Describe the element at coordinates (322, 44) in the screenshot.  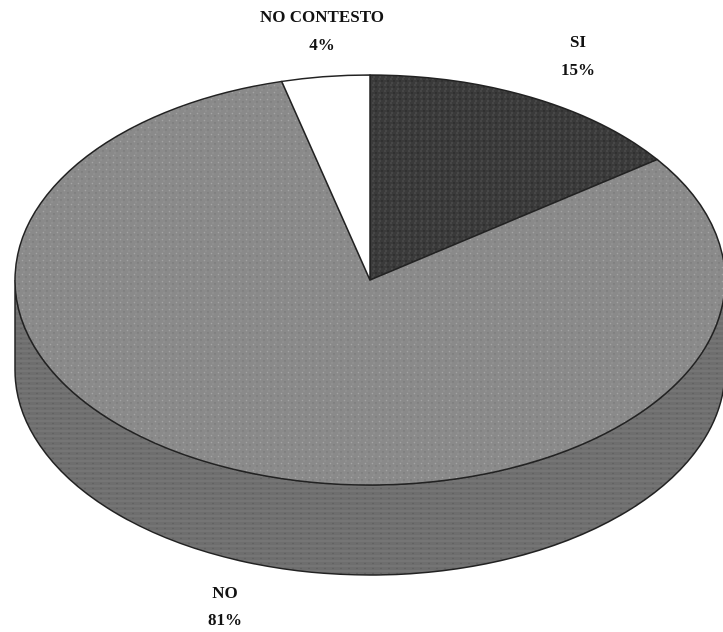
I see `slice-value-no-contesto: 4%` at that location.